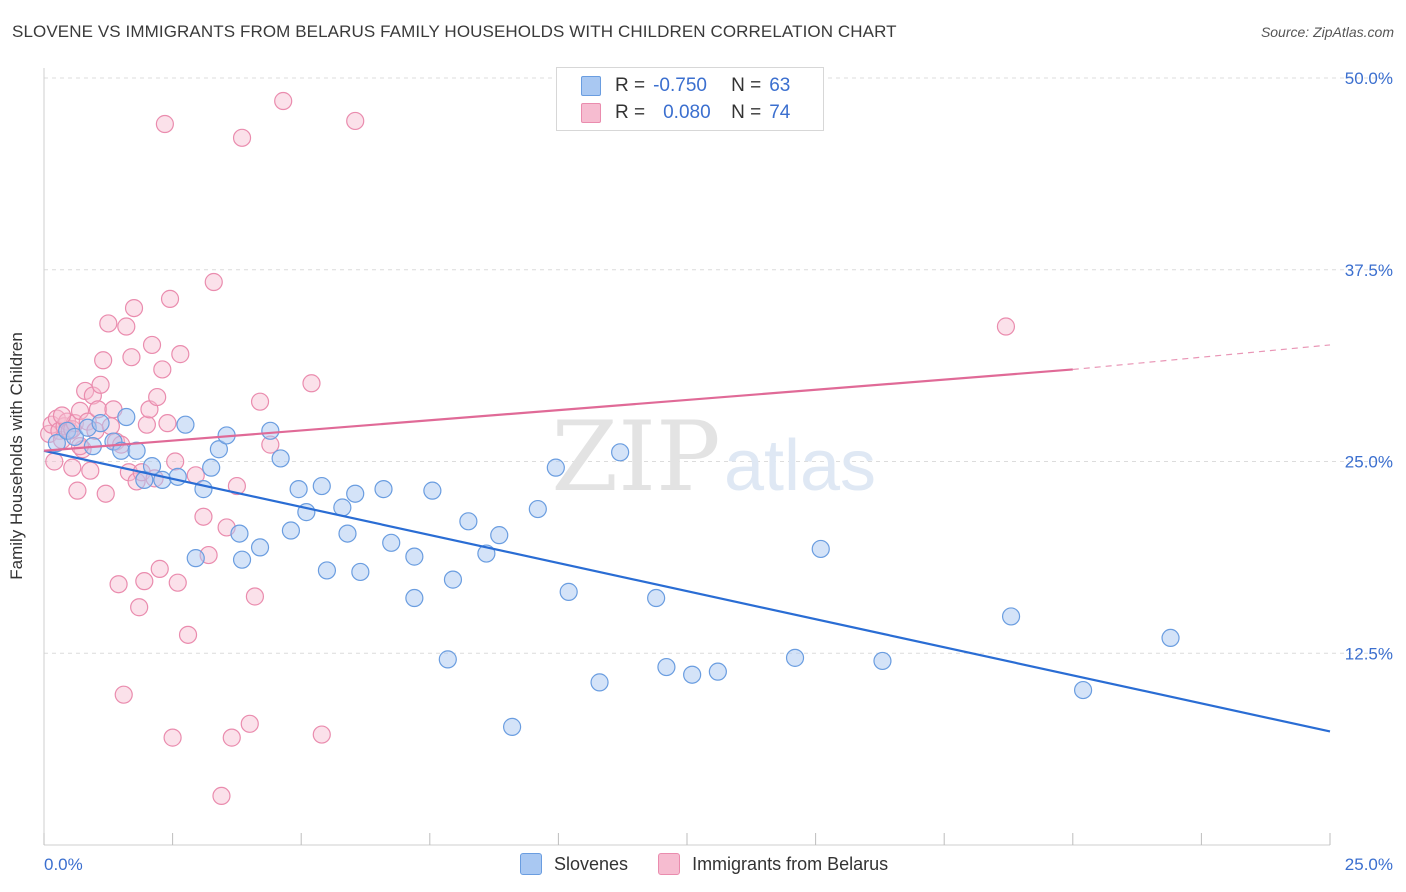  Describe the element at coordinates (635, 457) in the screenshot. I see `watermark-zip: ZIP` at that location.